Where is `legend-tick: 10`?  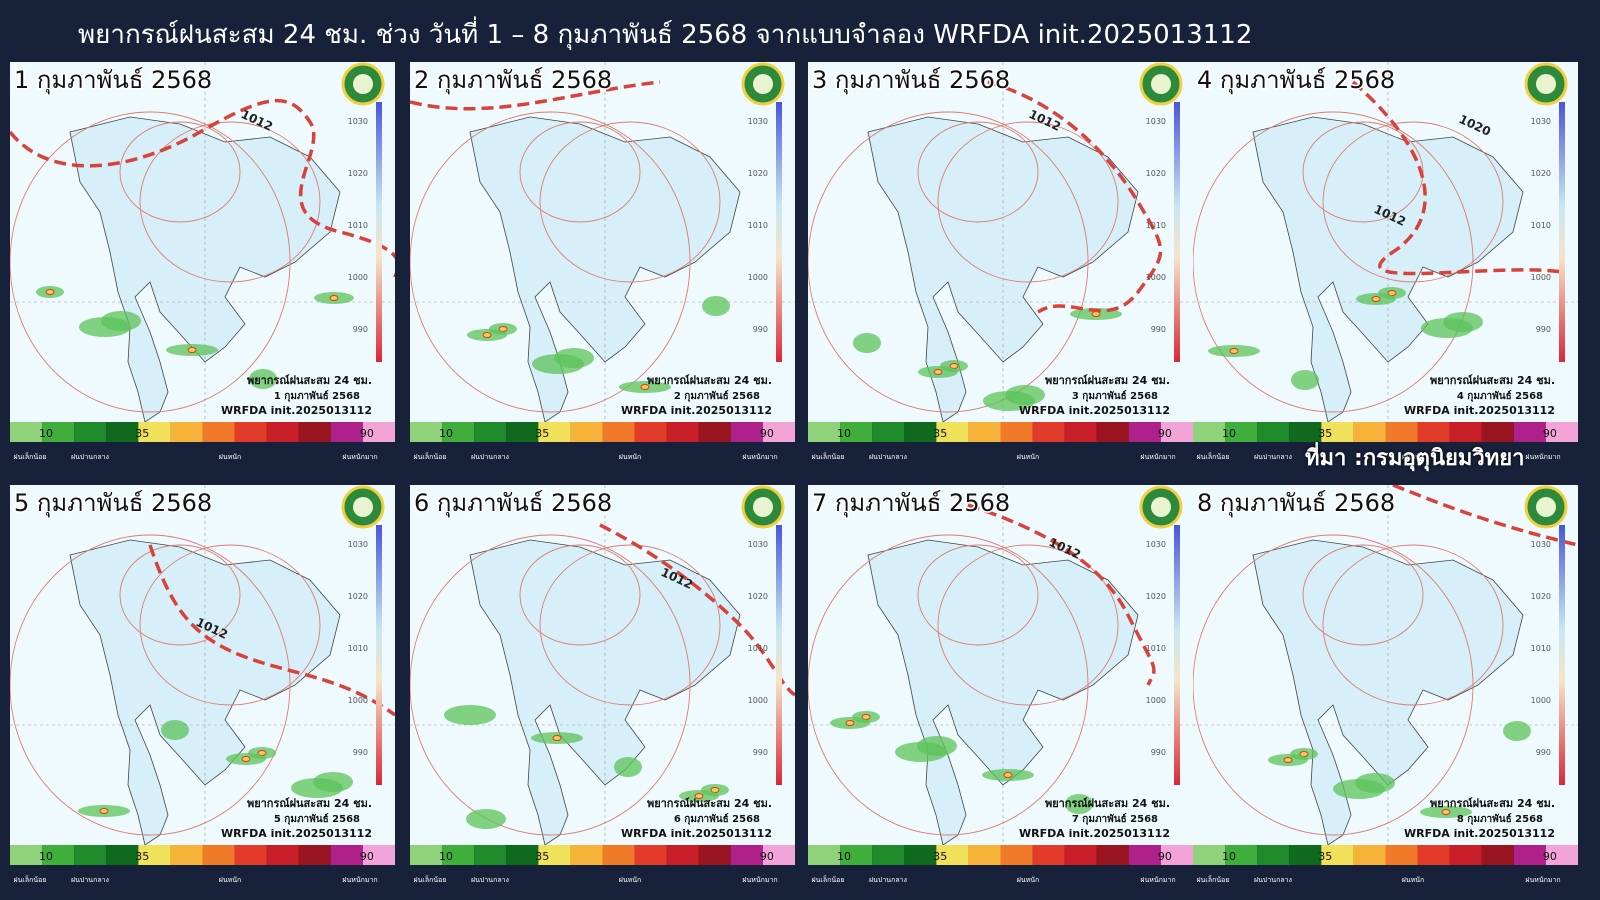
legend-tick: 10 is located at coordinates (46, 433).